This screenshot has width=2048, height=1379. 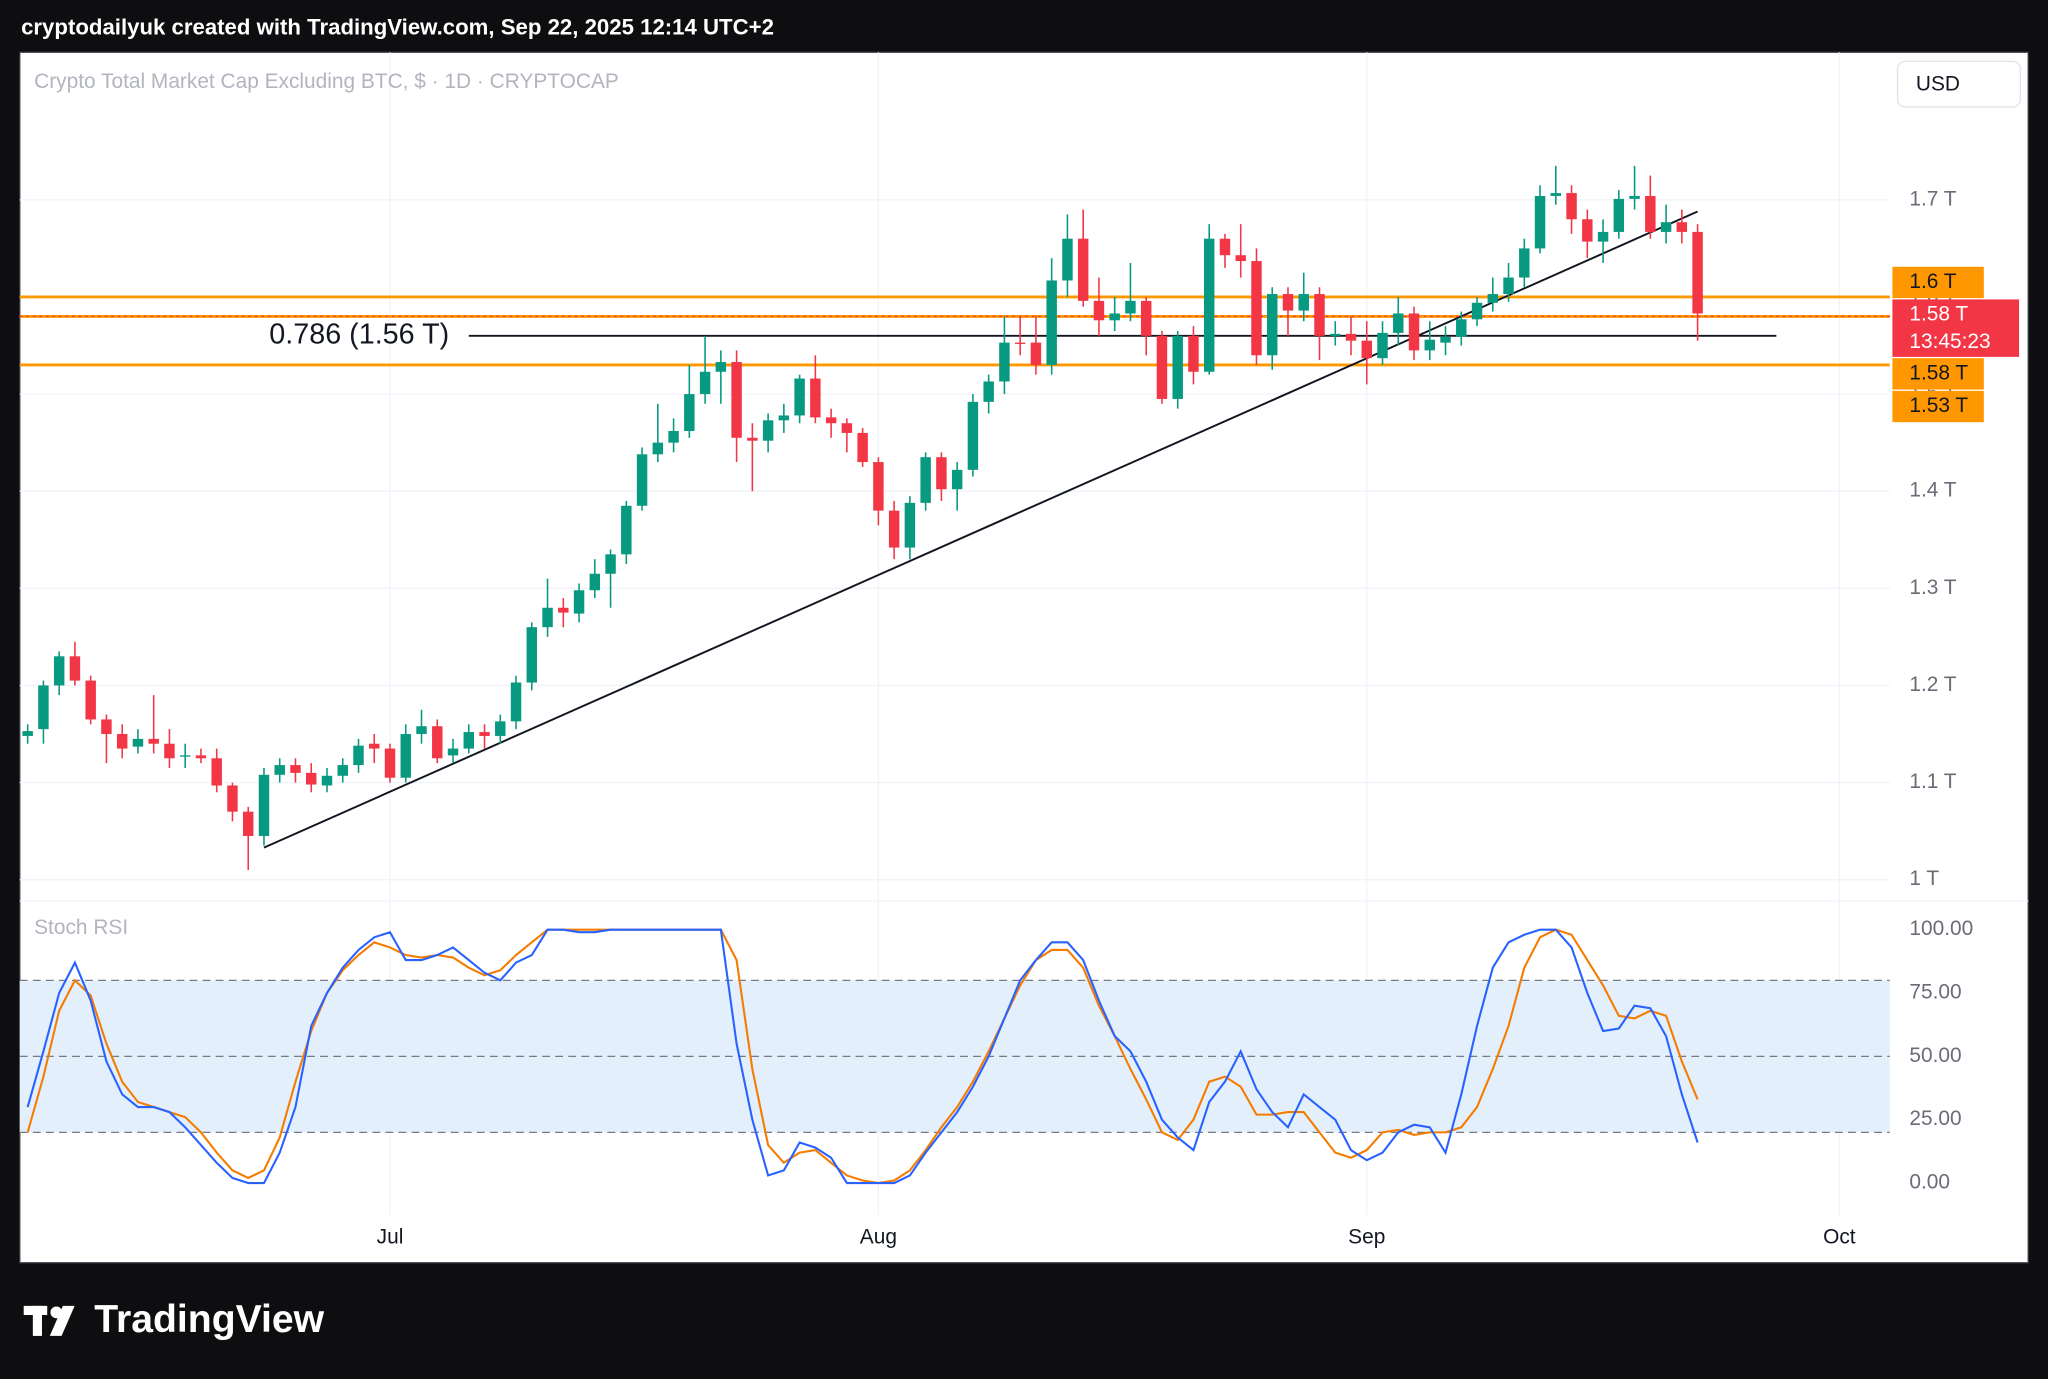 I want to click on level-label: 1.53 T, so click(x=1938, y=405).